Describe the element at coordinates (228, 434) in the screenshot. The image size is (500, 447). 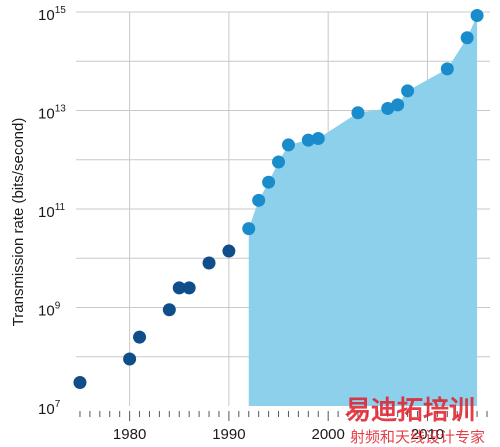
I see `x-tick-label: 1990` at that location.